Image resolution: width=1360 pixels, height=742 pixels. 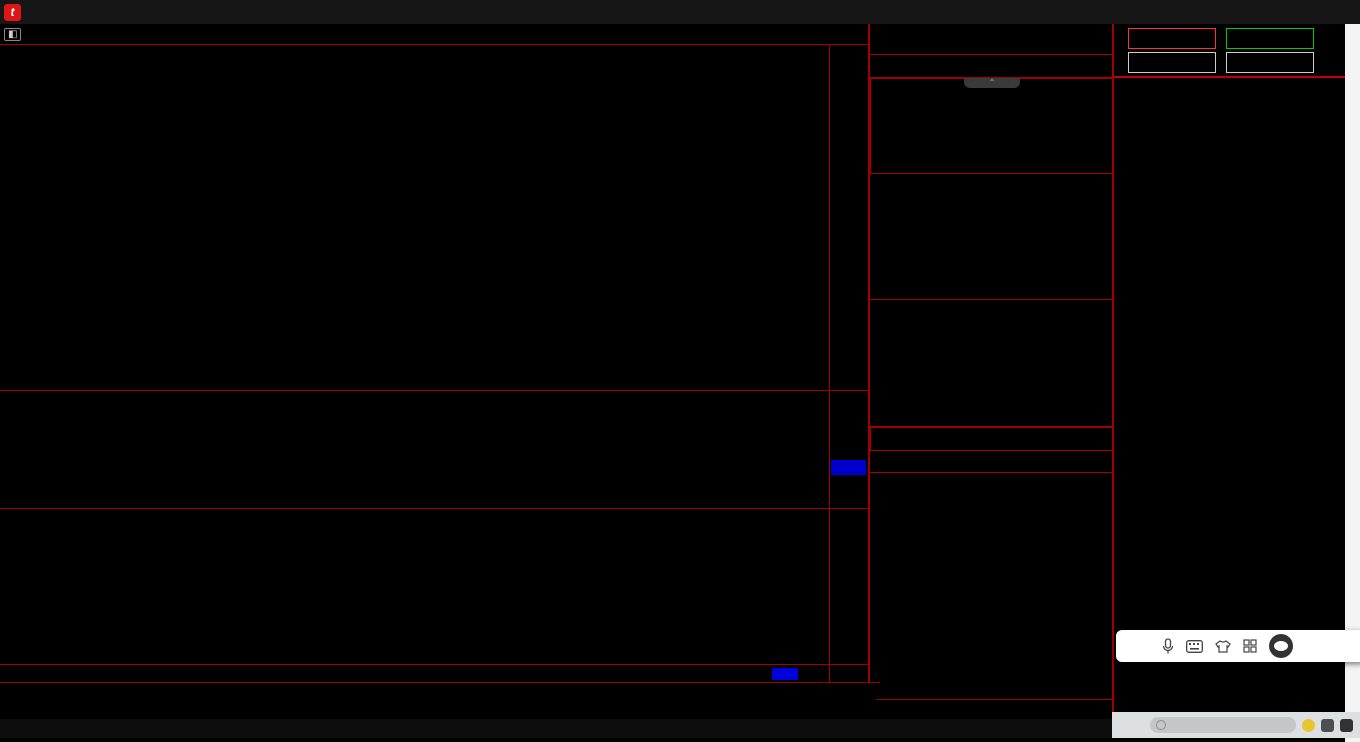 What do you see at coordinates (1223, 646) in the screenshot?
I see `skin-icon` at bounding box center [1223, 646].